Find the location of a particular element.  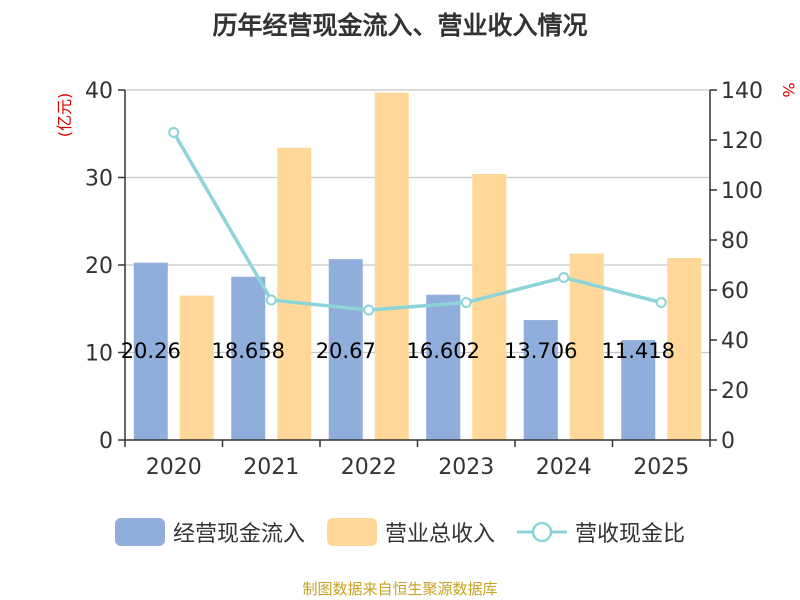

legend-swatch-ratio is located at coordinates (542, 532).